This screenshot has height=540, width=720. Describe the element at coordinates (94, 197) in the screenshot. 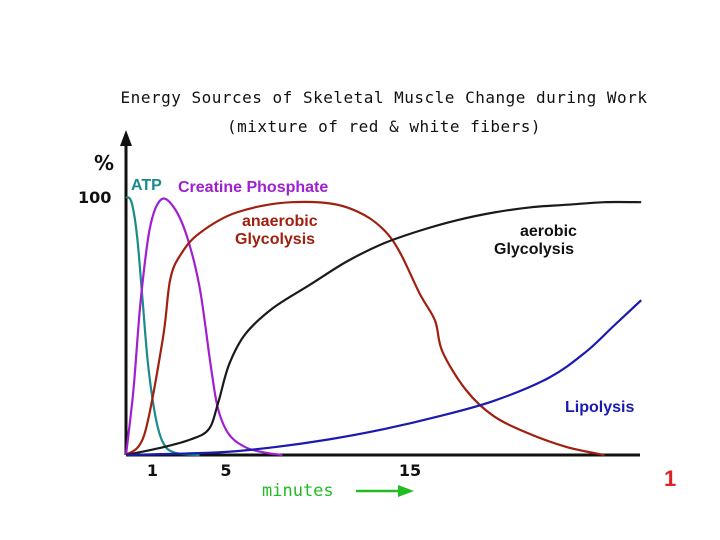

I see `y-tick-label: 100` at that location.